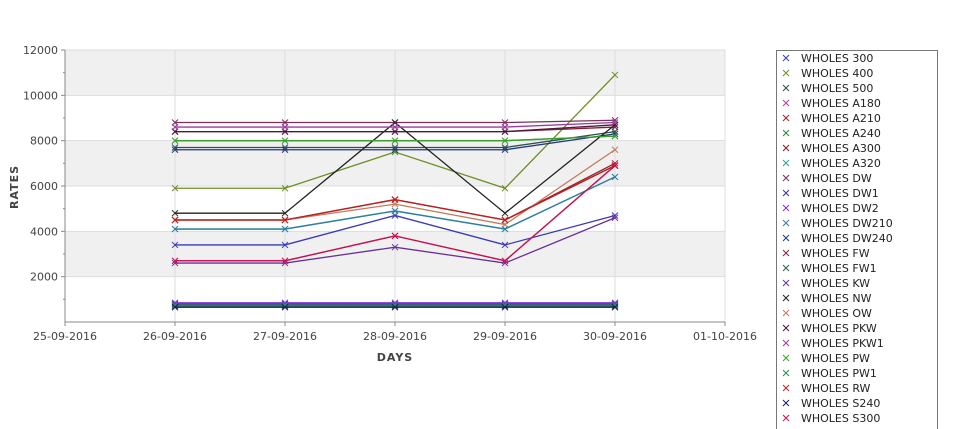 The image size is (975, 429). What do you see at coordinates (835, 358) in the screenshot?
I see `legend-label: WHOLES PW` at bounding box center [835, 358].